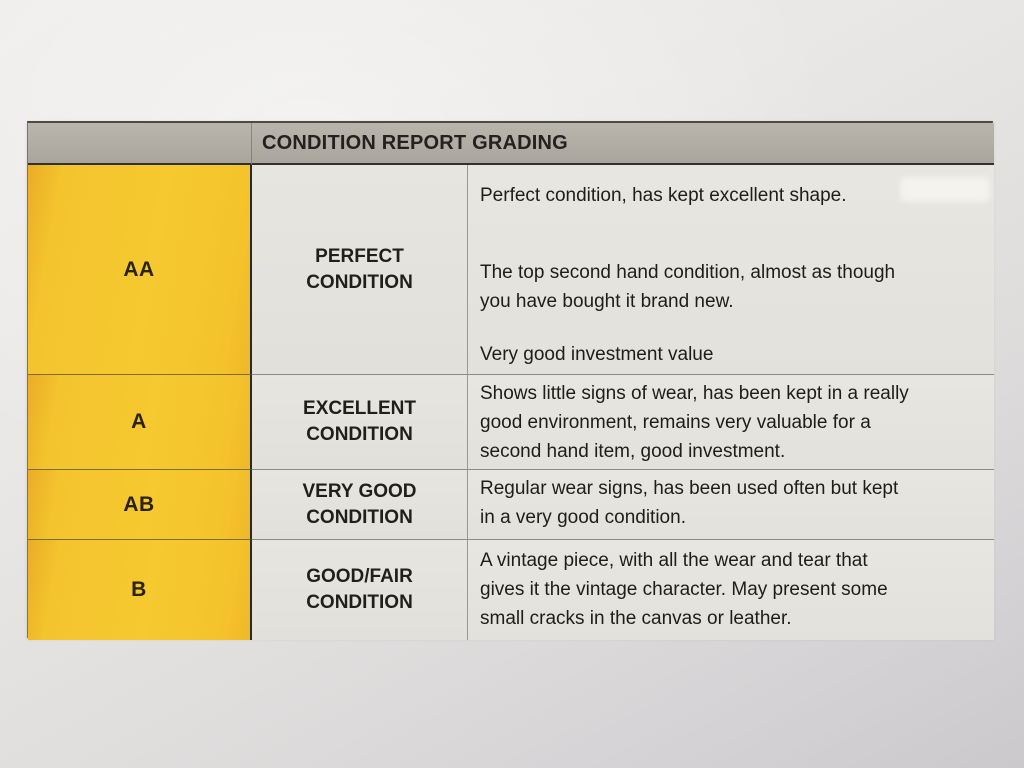 This screenshot has width=1024, height=768. Describe the element at coordinates (623, 144) in the screenshot. I see `table-title: CONDITION REPORT GRADING` at that location.